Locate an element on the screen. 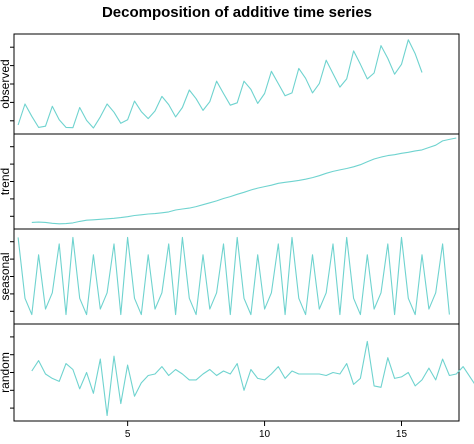  x-tick-label: 5 is located at coordinates (128, 434).